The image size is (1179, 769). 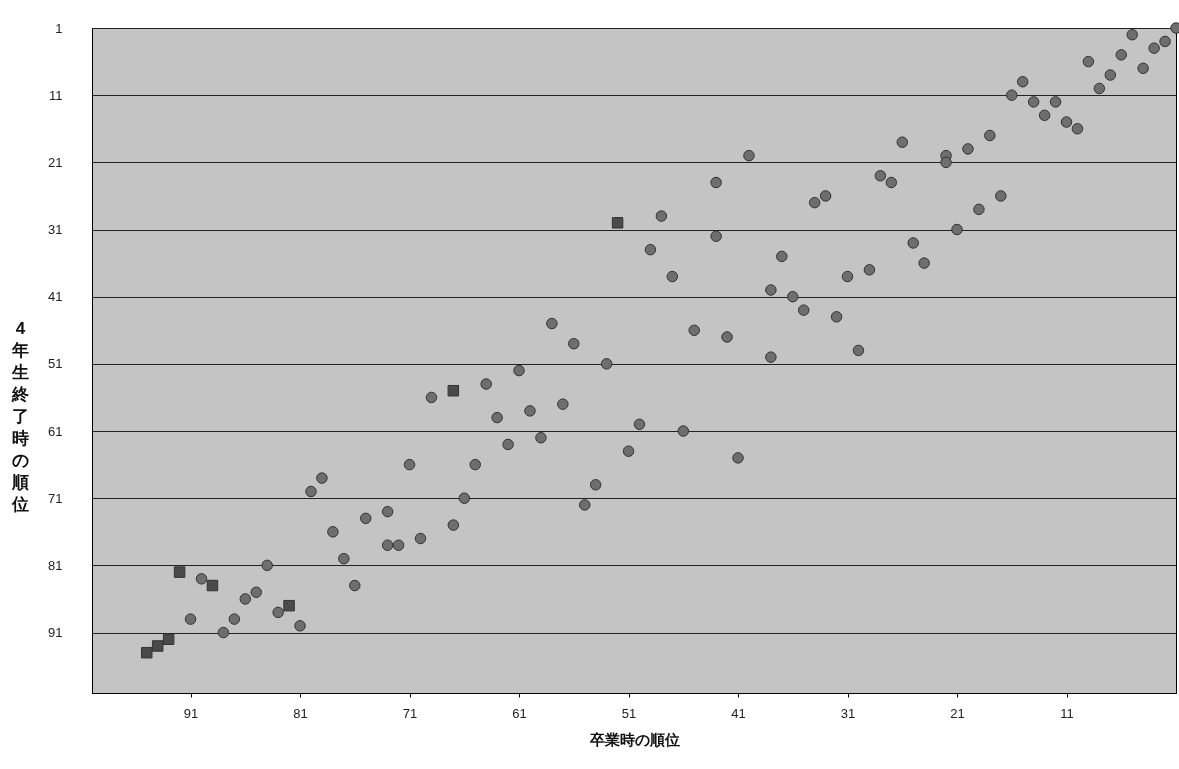 I want to click on y-tick-label: 81, so click(x=55, y=565).